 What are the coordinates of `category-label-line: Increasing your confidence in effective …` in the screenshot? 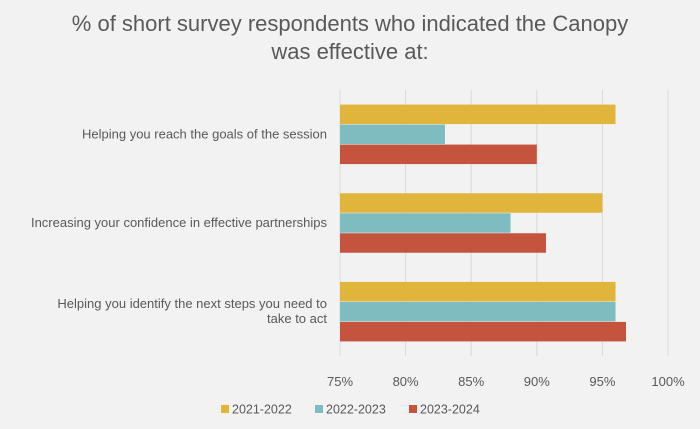 It's located at (179, 222).